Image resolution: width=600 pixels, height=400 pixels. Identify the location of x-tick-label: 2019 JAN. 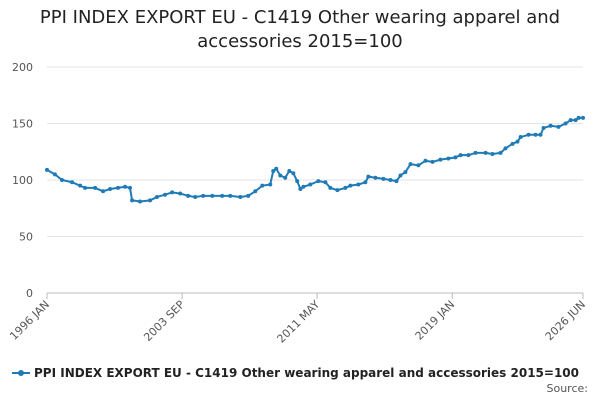
(435, 320).